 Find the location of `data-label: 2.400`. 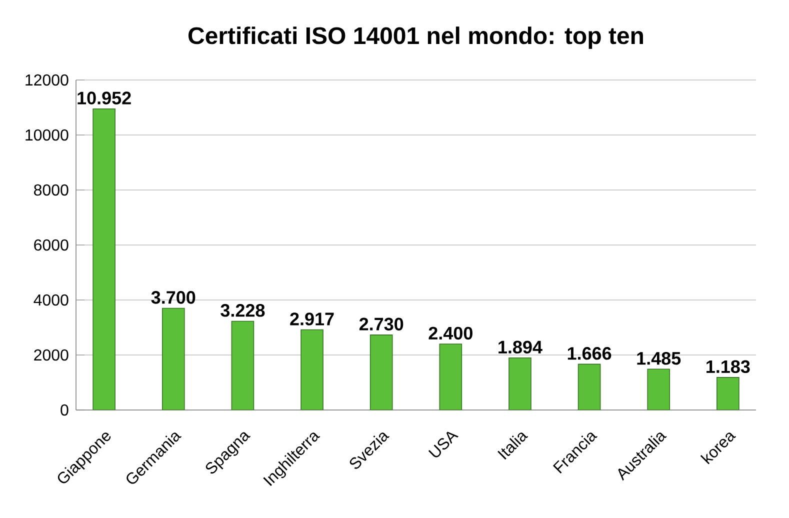

data-label: 2.400 is located at coordinates (450, 333).